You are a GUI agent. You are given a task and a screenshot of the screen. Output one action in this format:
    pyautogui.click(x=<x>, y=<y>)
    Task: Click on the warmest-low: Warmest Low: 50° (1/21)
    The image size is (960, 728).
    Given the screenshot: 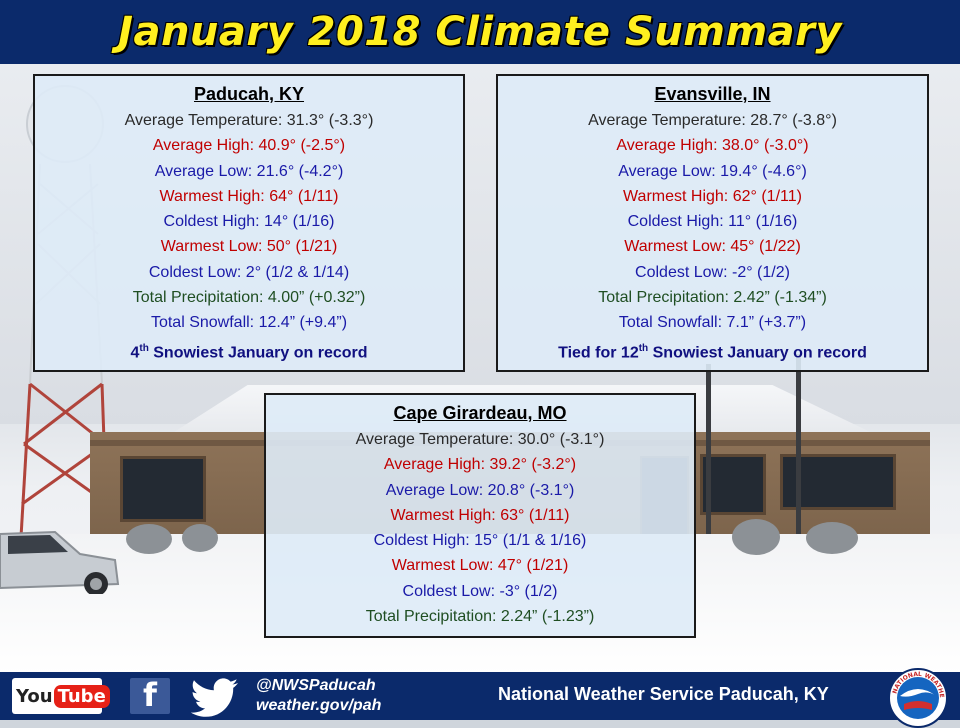 What is the action you would take?
    pyautogui.click(x=249, y=247)
    